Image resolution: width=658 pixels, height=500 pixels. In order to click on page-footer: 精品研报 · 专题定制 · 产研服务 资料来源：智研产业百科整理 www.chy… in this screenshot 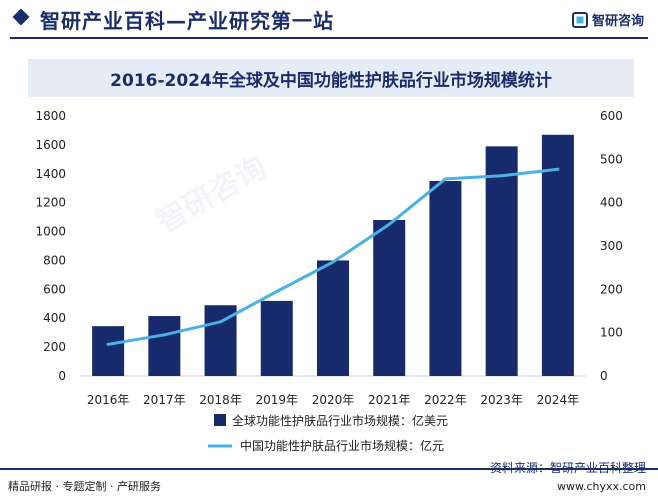, I will do `click(329, 480)`.